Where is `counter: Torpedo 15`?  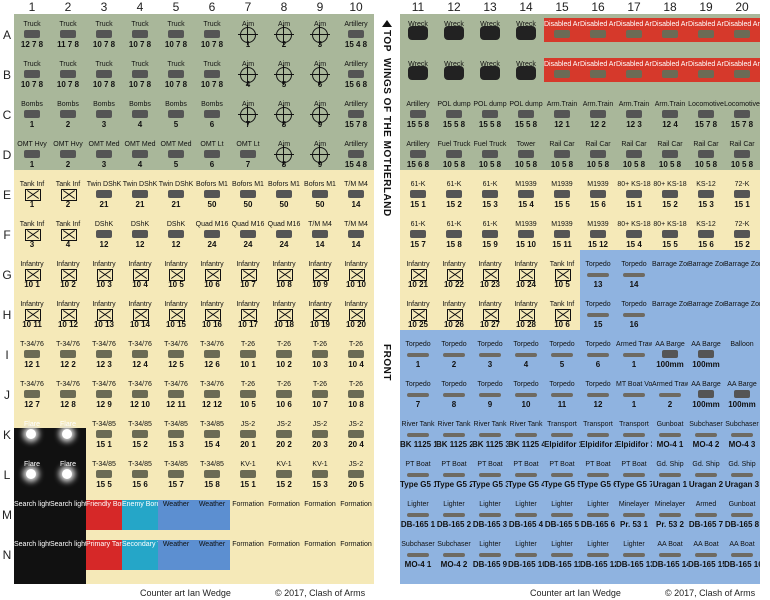
counter: Torpedo 15 is located at coordinates (598, 315).